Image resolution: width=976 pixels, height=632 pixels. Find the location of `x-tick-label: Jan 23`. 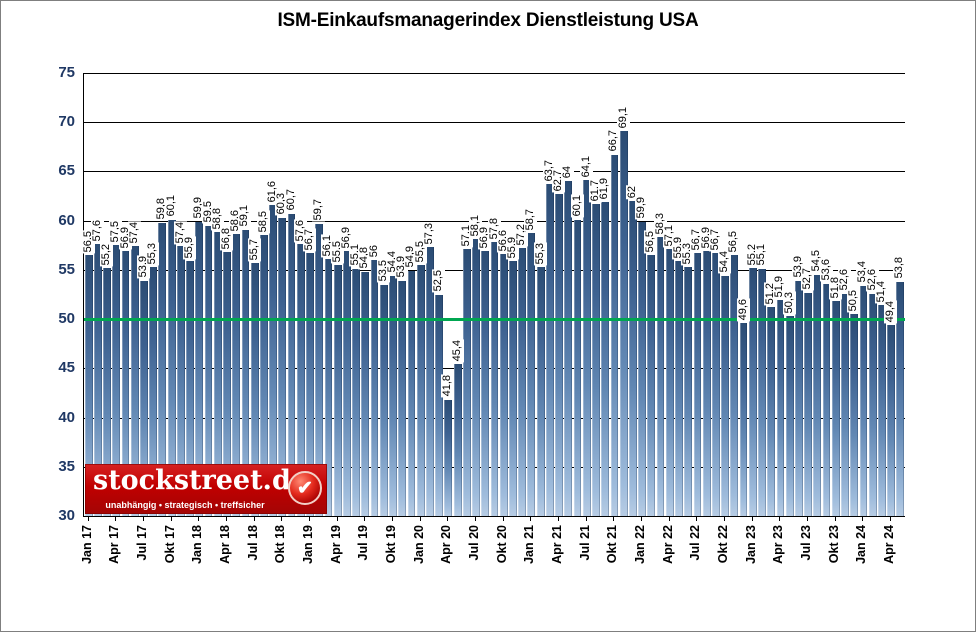

x-tick-label: Jan 23 is located at coordinates (750, 544).